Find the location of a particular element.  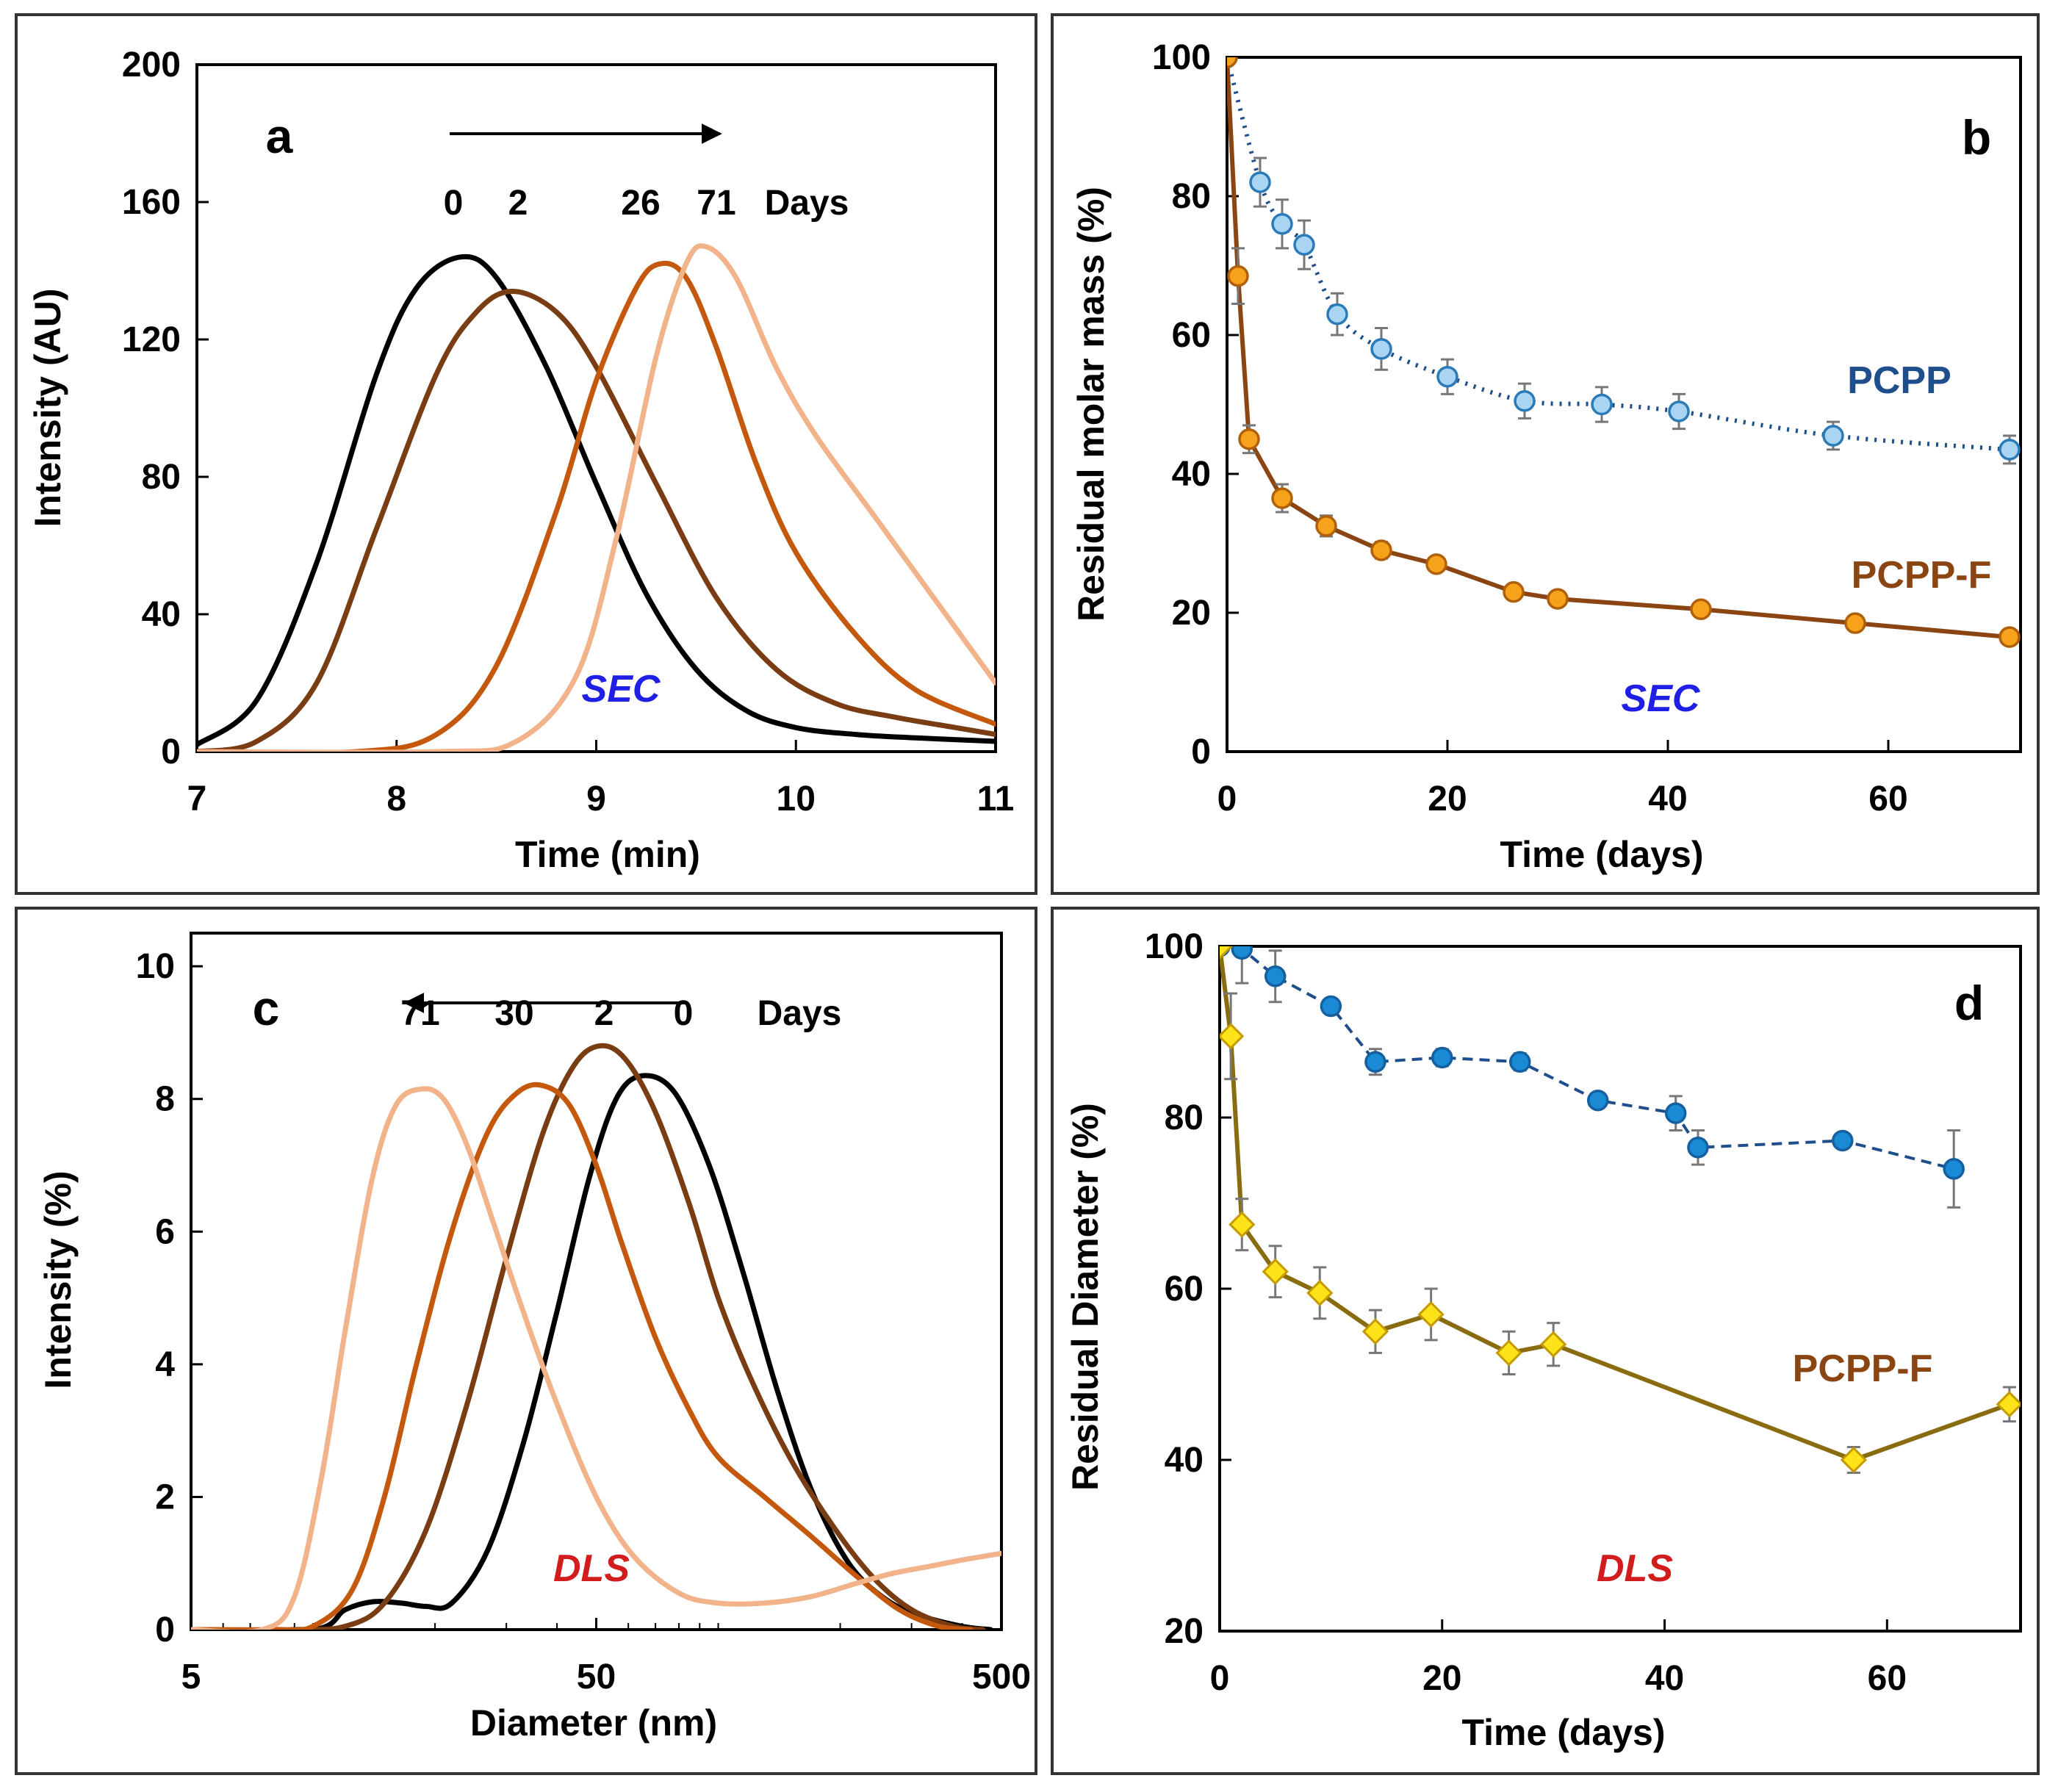

panel-a-x-axis: 7 8 9 10 11 is located at coordinates (601, 779).